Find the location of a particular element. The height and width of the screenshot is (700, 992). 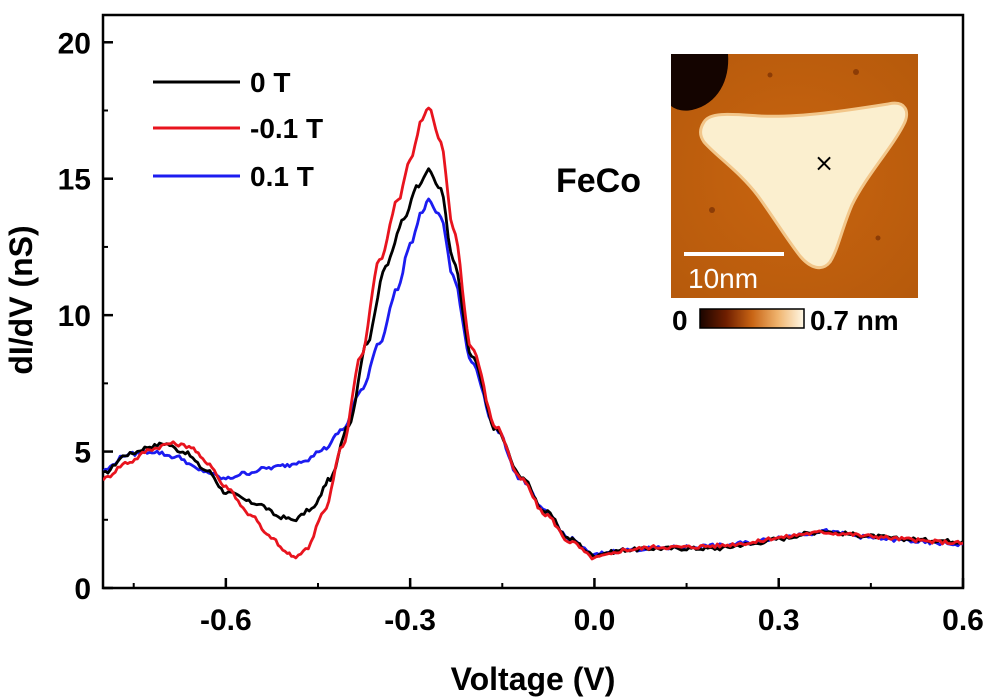

x-tick-label: 0.6 is located at coordinates (963, 620).